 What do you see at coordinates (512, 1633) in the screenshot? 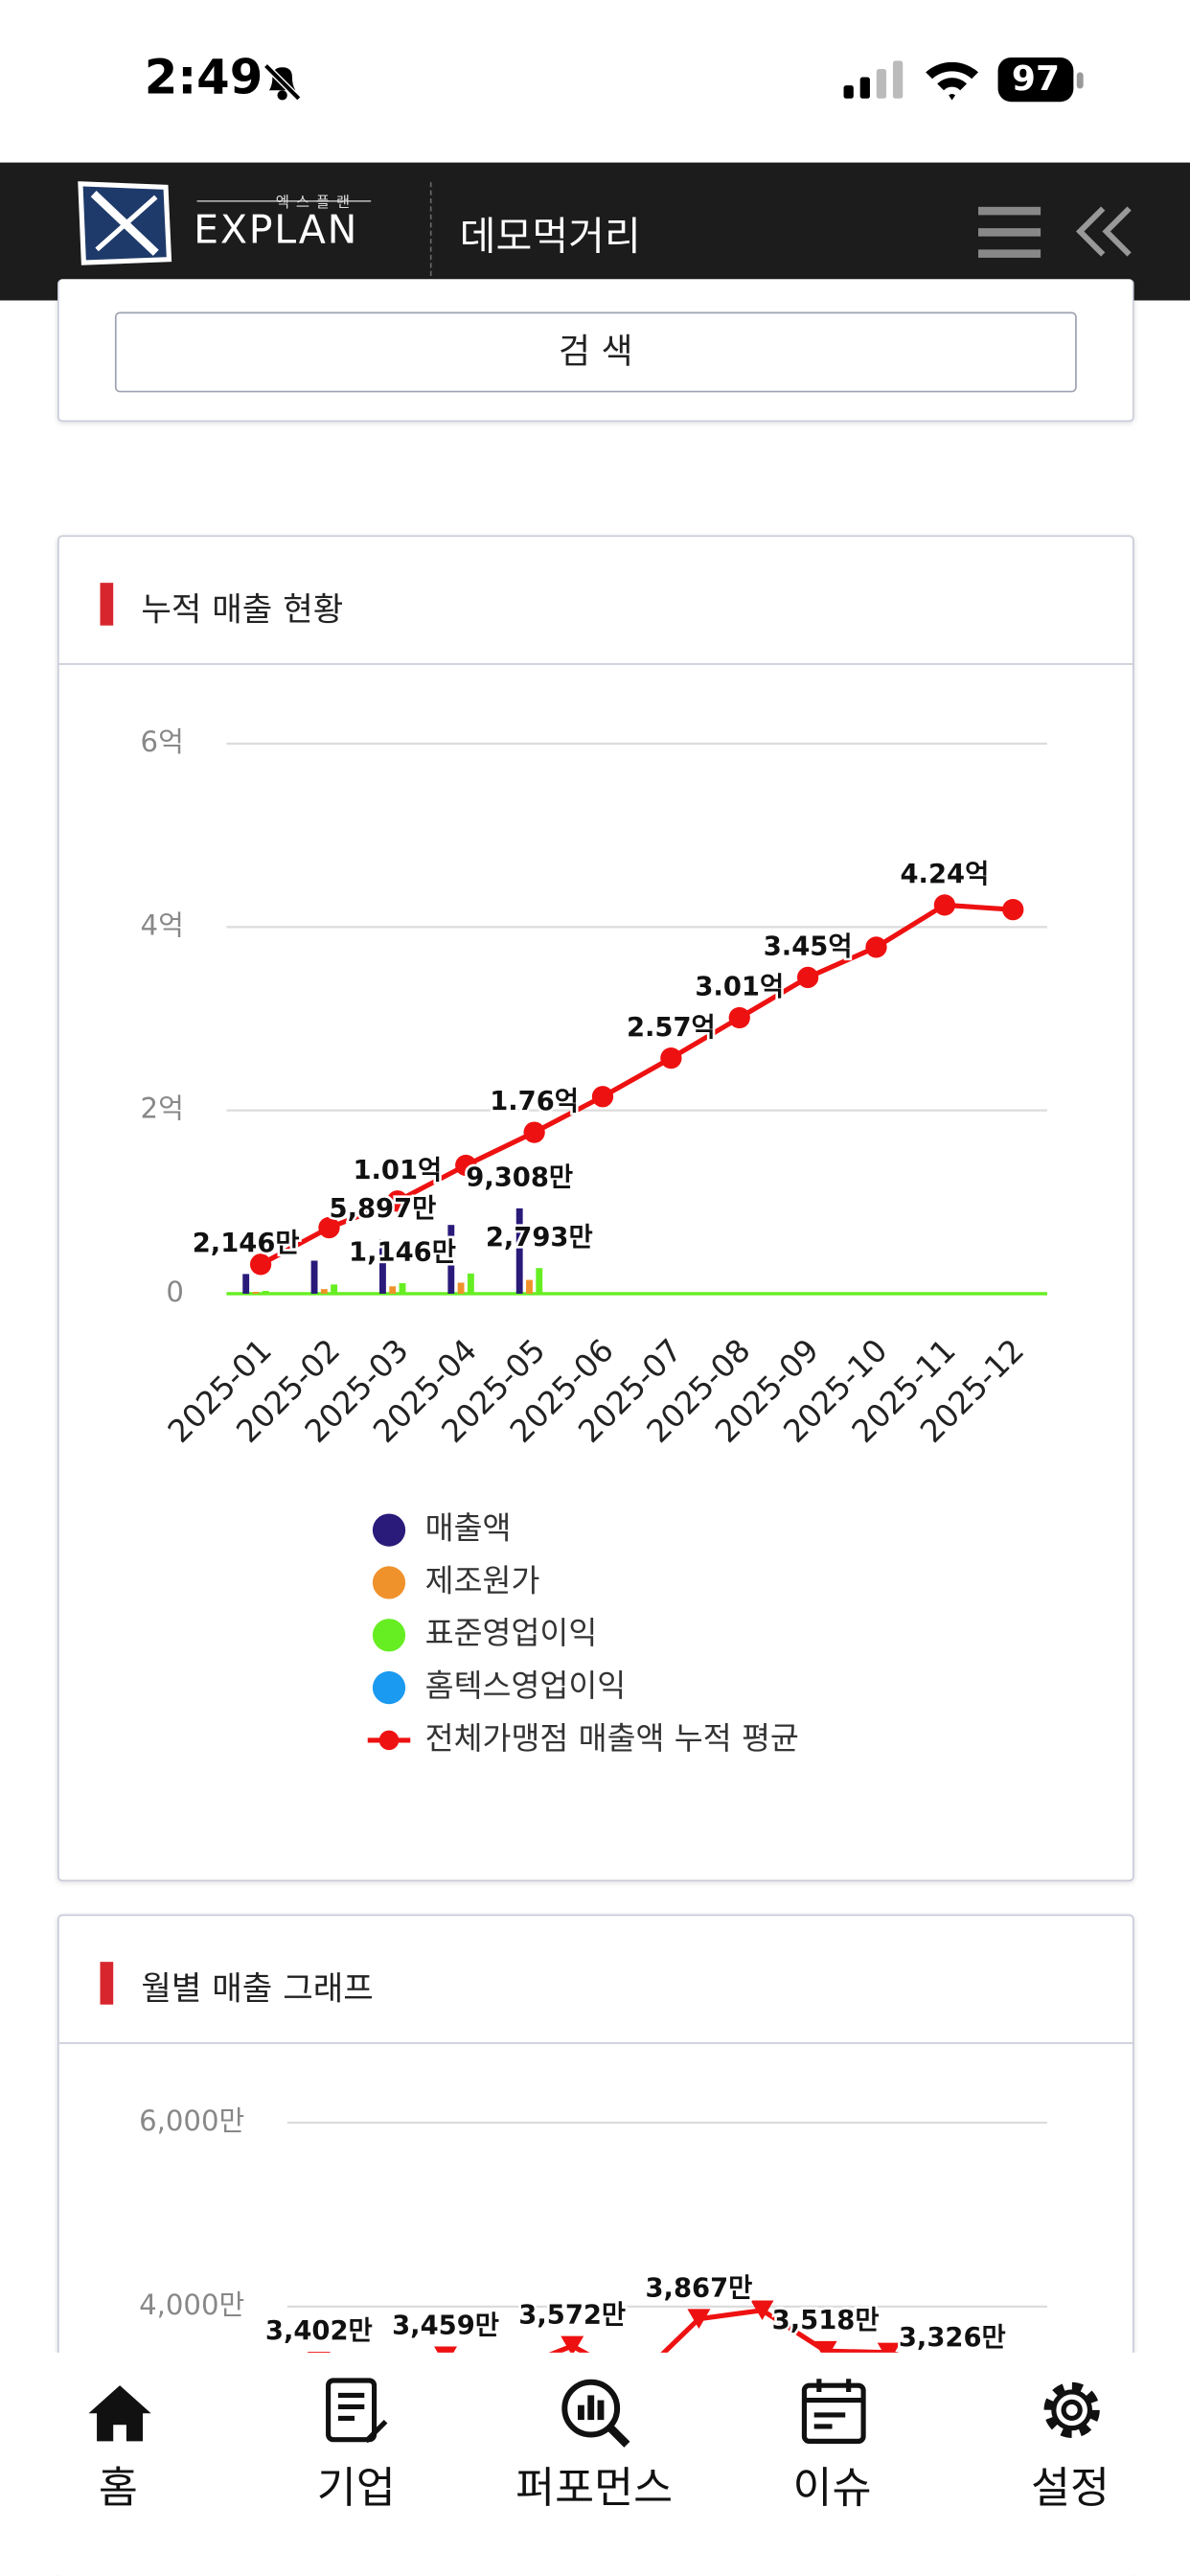
I see `legend-label: 표준영업이익` at bounding box center [512, 1633].